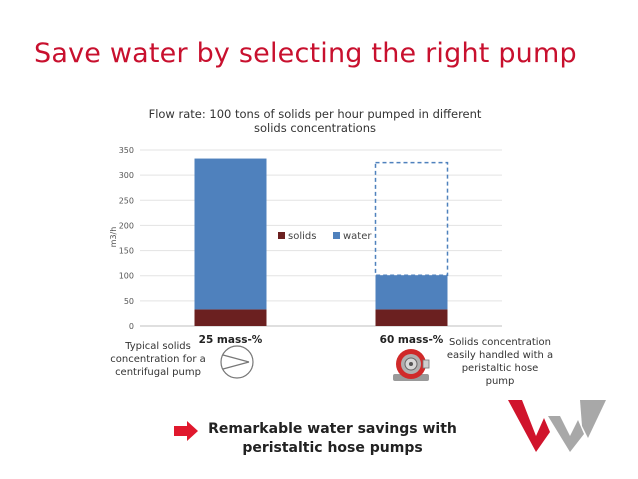 The width and height of the screenshot is (638, 479). I want to click on y-axis-label: m3/h, so click(113, 237).